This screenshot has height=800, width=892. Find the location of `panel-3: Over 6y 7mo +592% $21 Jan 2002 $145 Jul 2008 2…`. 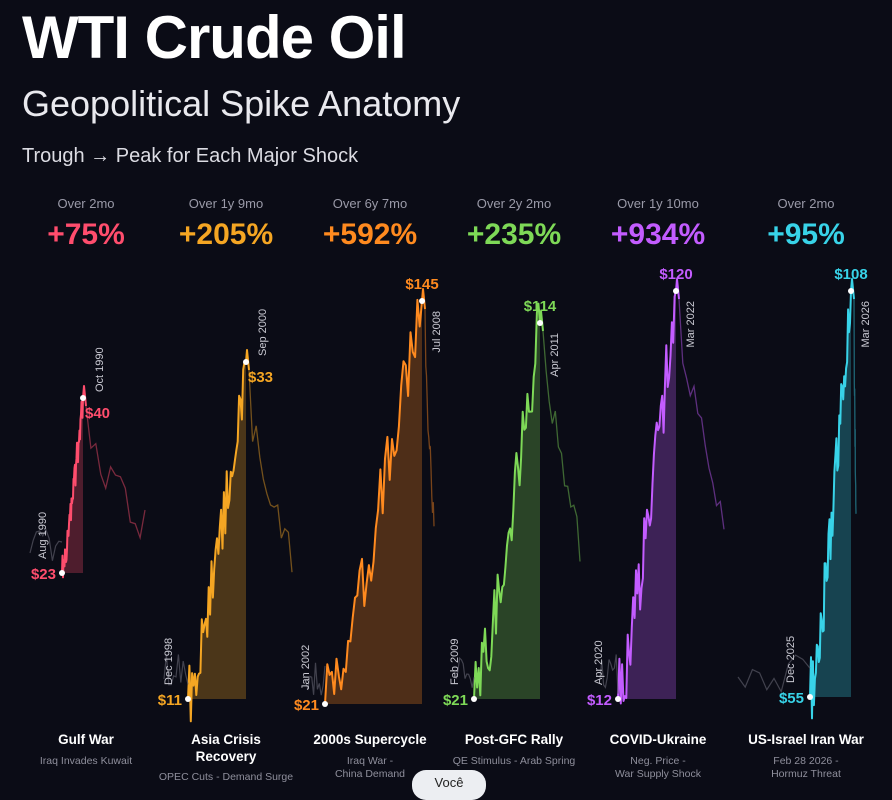

panel-3: Over 6y 7mo +592% $21 Jan 2002 $145 Jul 2008 2… is located at coordinates (368, 488).